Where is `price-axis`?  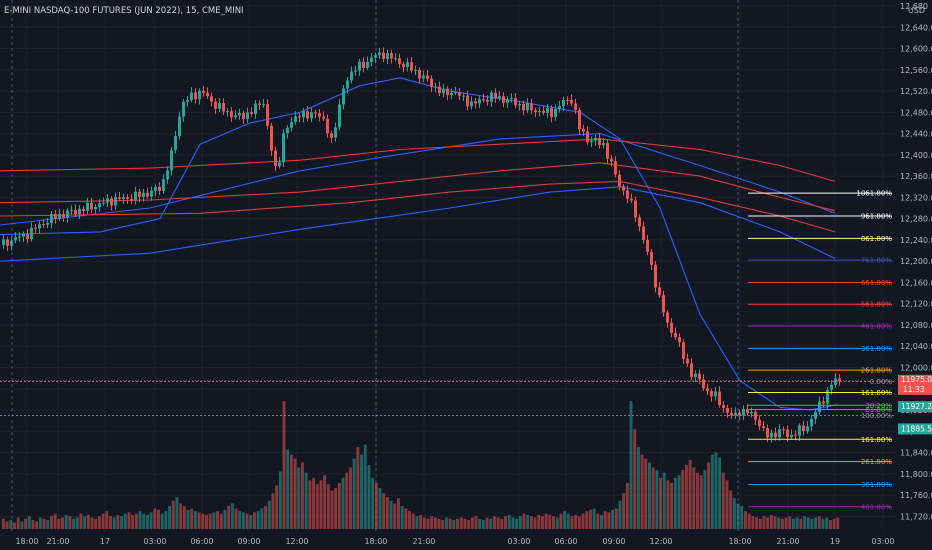
price-axis is located at coordinates (914, 275).